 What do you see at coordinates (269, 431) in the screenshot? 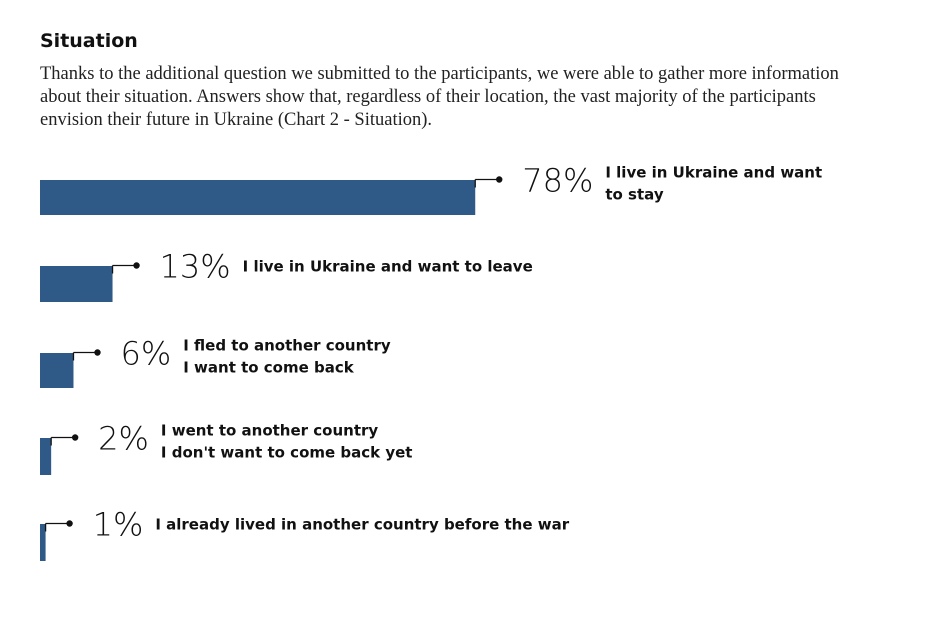
I see `category-label-4-line-1: I went to another country` at bounding box center [269, 431].